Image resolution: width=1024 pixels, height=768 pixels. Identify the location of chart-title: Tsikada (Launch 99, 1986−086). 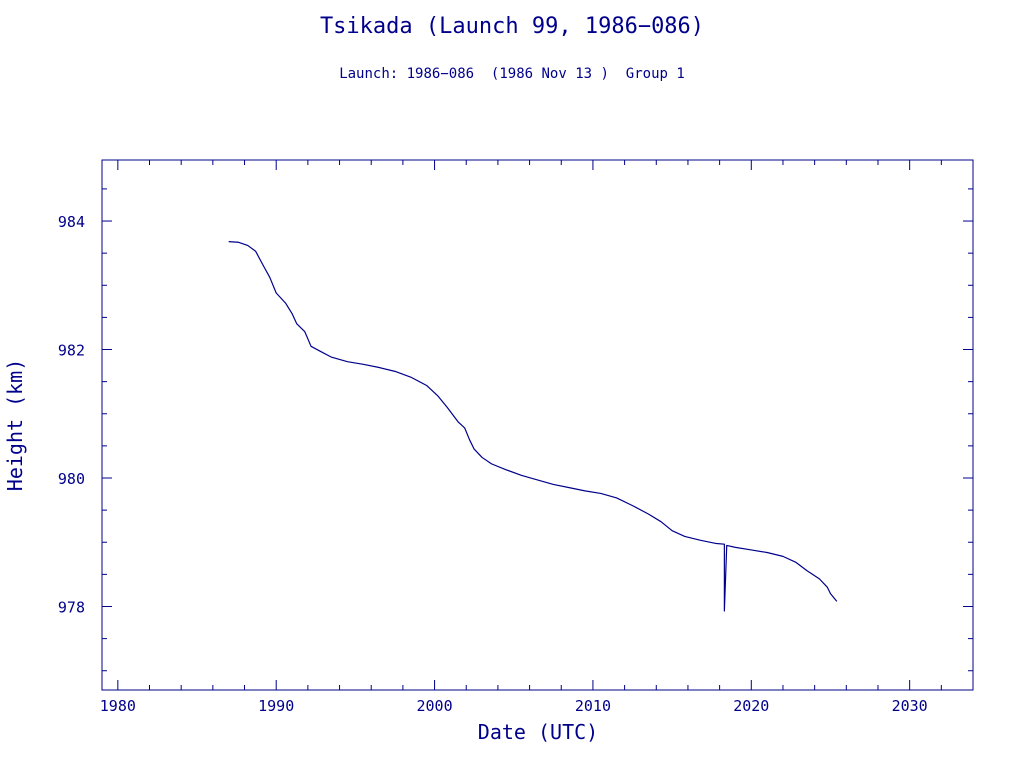
(512, 26).